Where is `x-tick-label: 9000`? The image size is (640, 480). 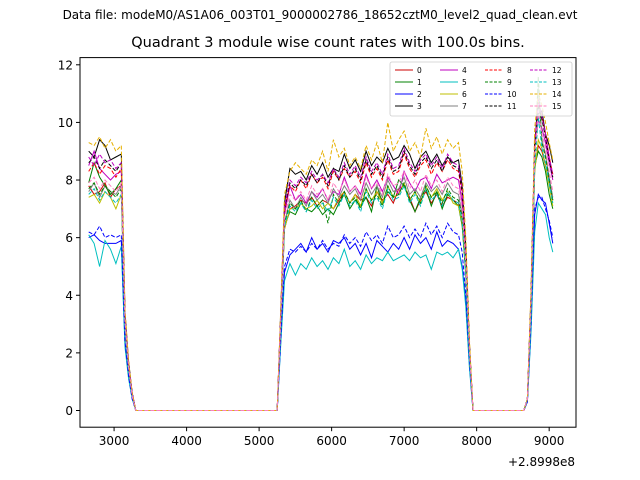 x-tick-label: 9000 is located at coordinates (549, 441).